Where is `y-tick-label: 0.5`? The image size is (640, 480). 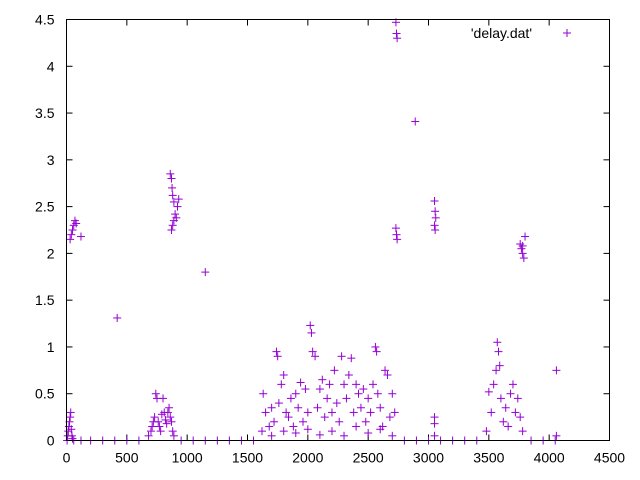
y-tick-label: 0.5 is located at coordinates (45, 394).